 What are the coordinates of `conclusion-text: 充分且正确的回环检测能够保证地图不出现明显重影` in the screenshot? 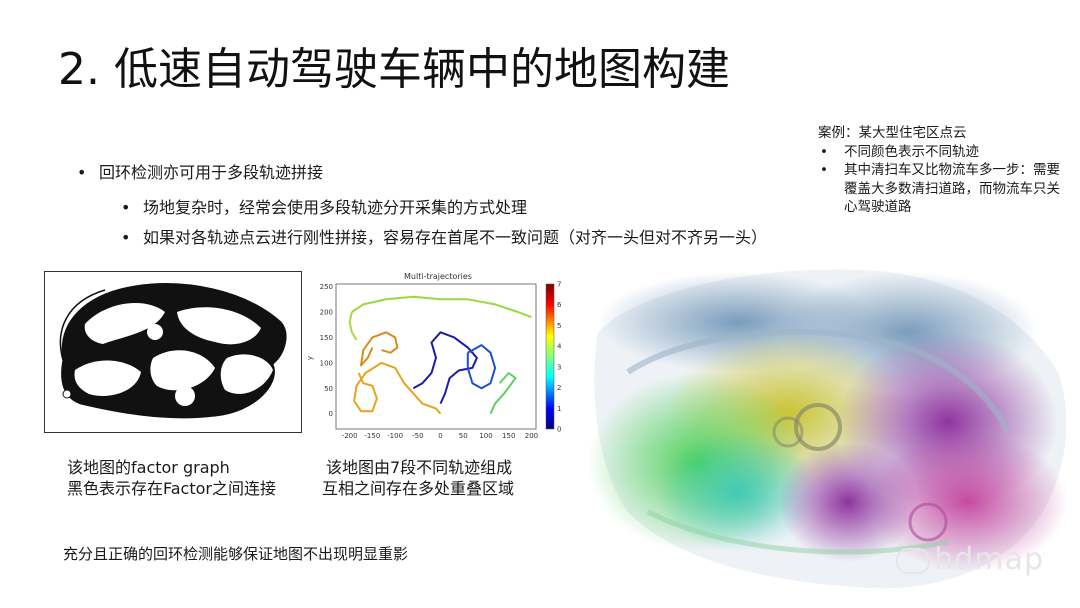 It's located at (236, 554).